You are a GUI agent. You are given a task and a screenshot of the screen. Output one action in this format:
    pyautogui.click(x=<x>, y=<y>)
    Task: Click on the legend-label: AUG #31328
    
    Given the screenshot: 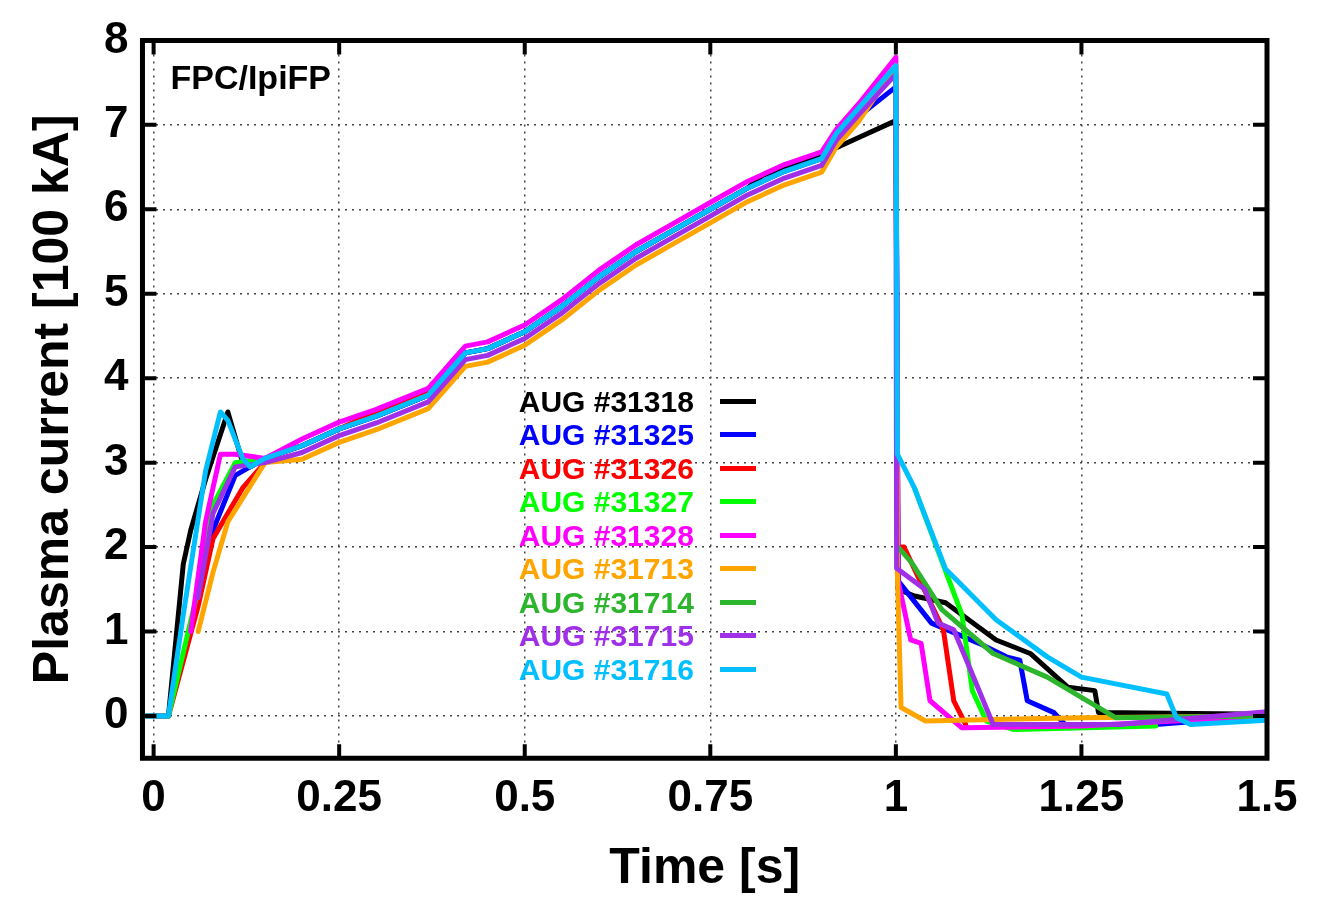 What is the action you would take?
    pyautogui.click(x=606, y=535)
    